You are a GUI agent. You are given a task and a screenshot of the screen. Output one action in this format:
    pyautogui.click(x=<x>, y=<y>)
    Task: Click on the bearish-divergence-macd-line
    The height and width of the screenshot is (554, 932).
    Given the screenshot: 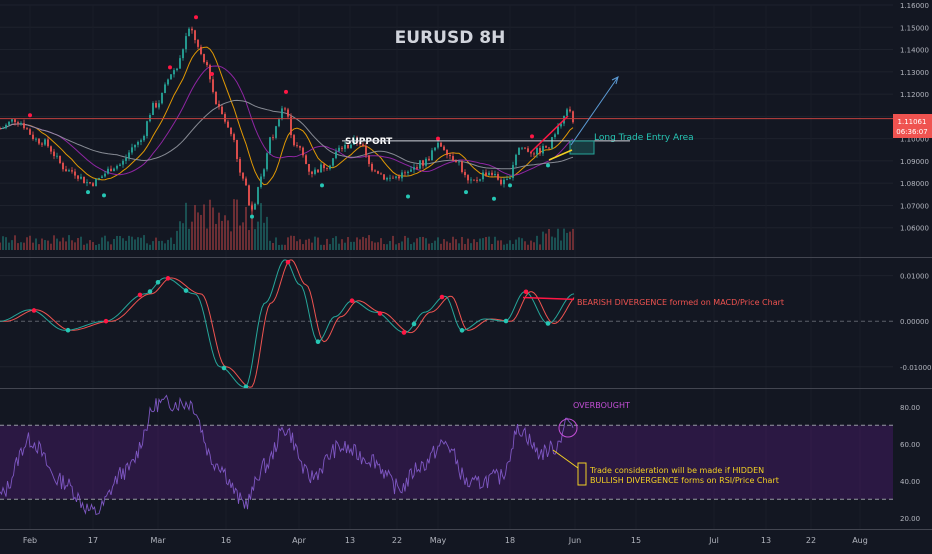 What is the action you would take?
    pyautogui.click(x=548, y=298)
    